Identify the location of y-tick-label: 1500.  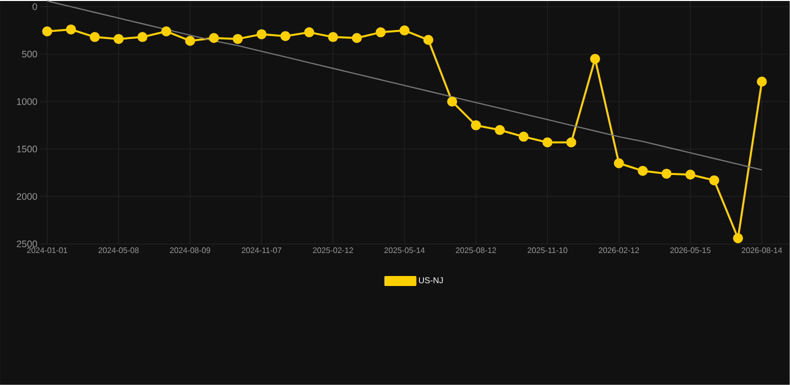
(27, 149).